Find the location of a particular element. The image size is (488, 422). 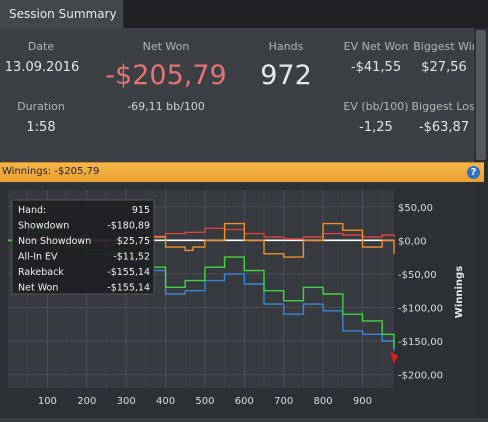

x-tick-label: 200 is located at coordinates (86, 401).